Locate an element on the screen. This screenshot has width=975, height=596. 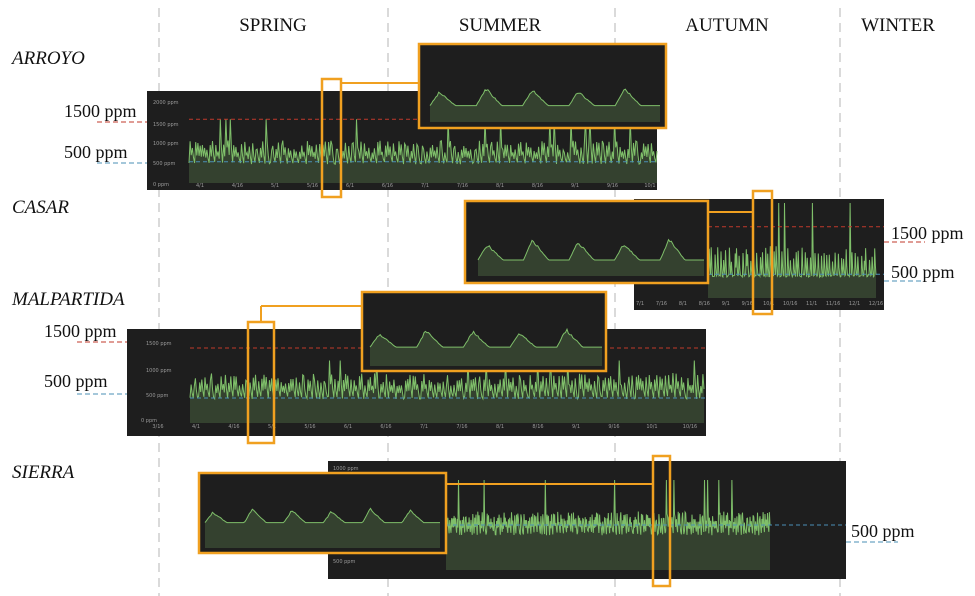
malpartida-xtick: 7/1 is located at coordinates (424, 427).